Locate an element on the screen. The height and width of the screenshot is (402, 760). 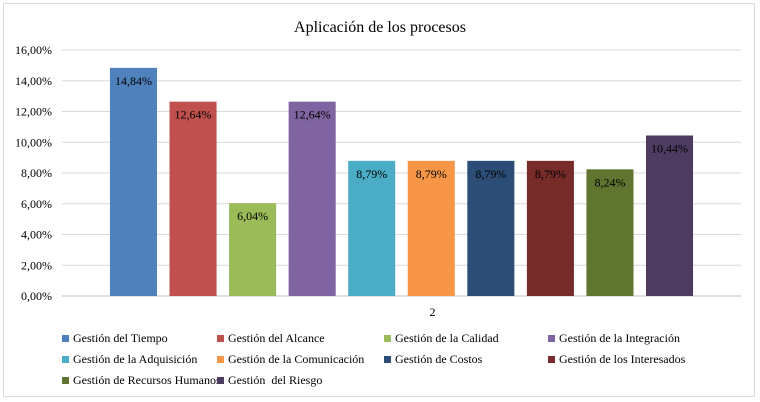
legend-item: Gestión de la Adquisición is located at coordinates (129, 359).